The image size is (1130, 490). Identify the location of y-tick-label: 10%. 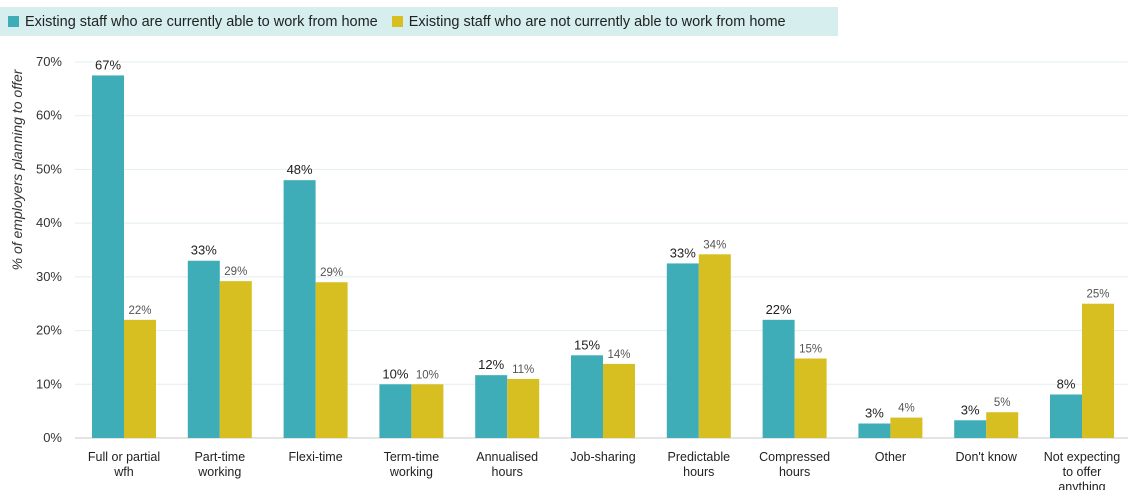
(49, 383).